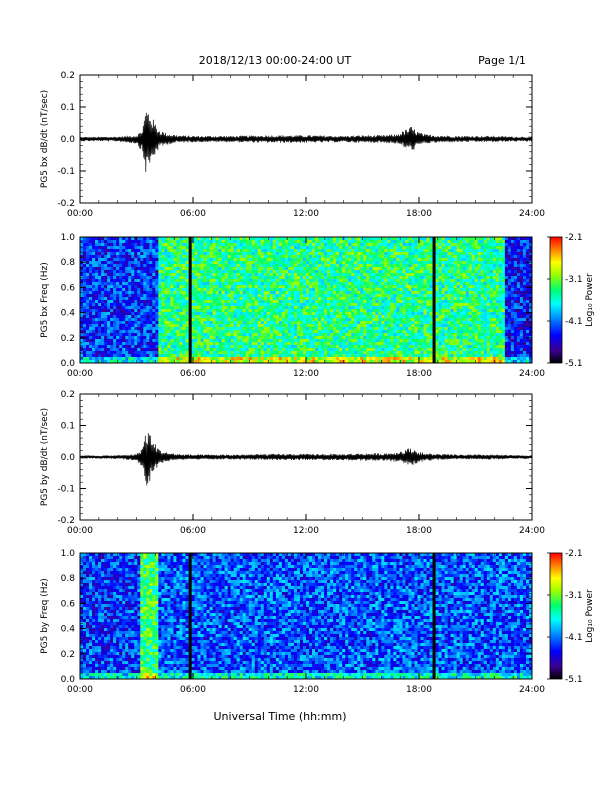 The height and width of the screenshot is (796, 612). Describe the element at coordinates (45, 139) in the screenshot. I see `y-axis-label: PG5 bx dB/dt (nT/sec)` at that location.